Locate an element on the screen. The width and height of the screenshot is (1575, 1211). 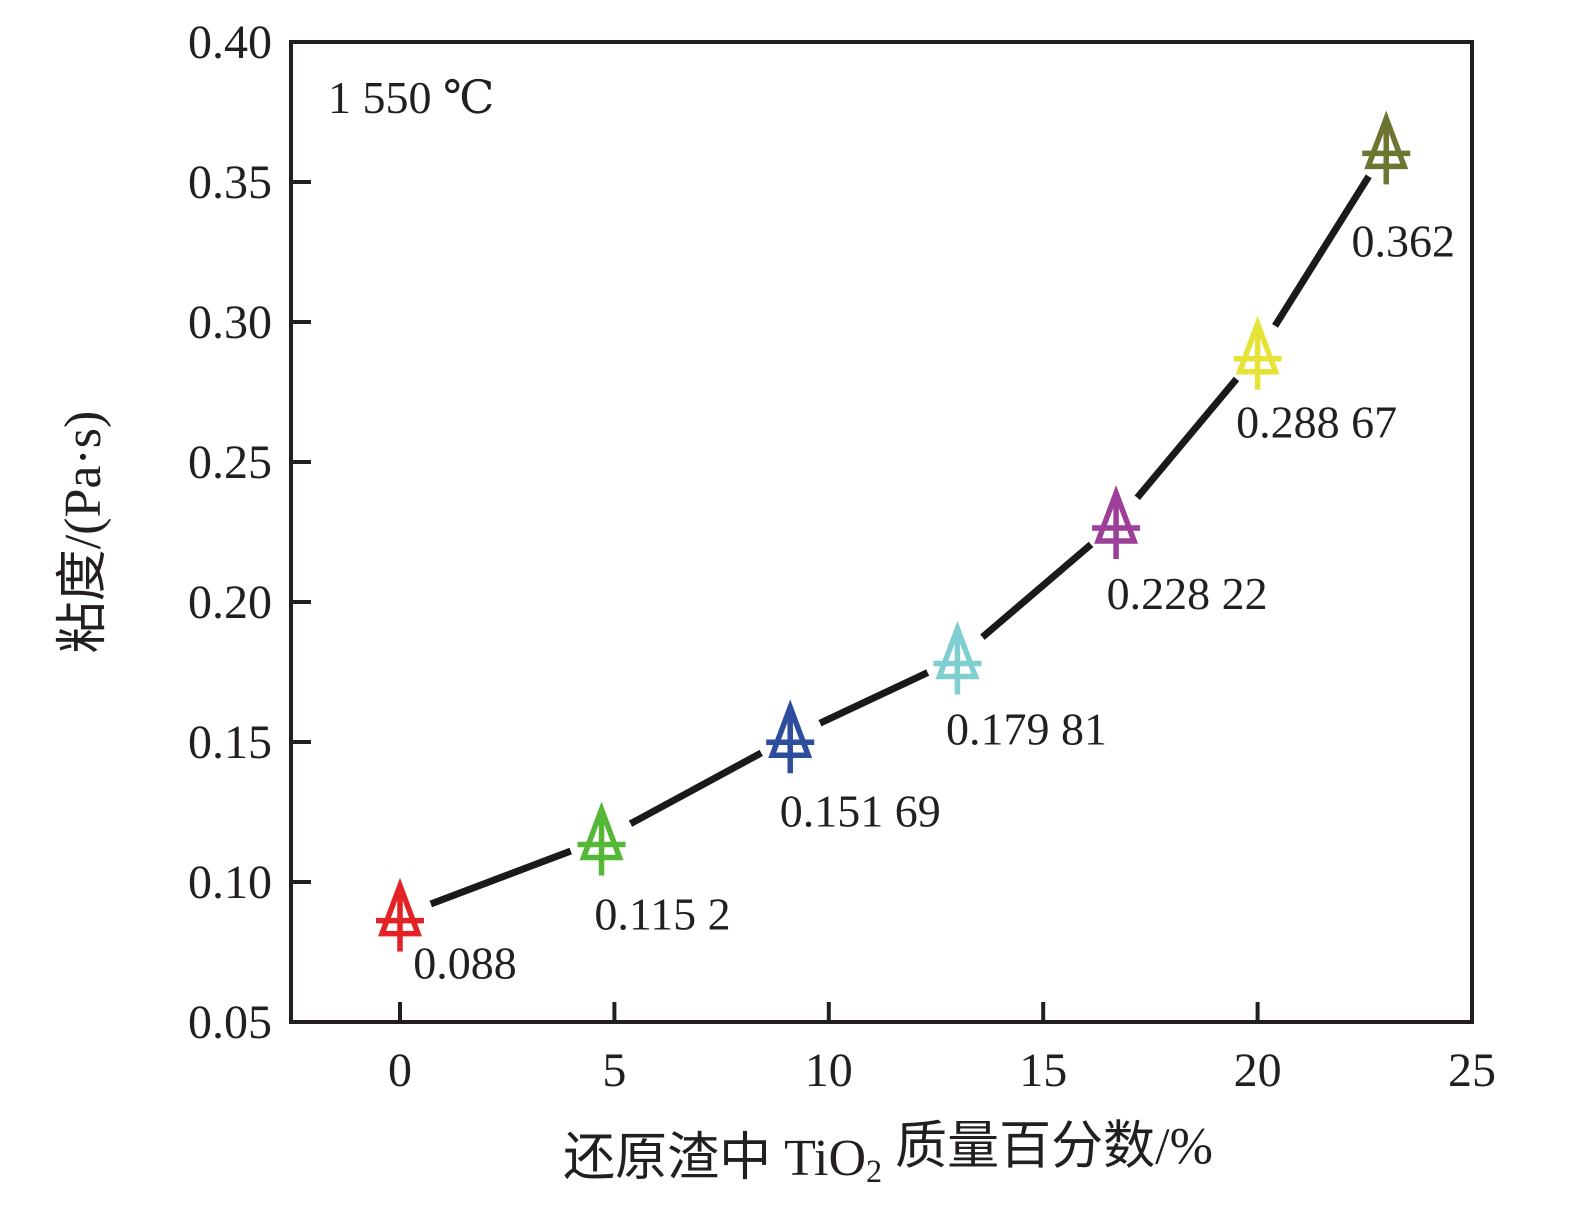
x-tick-label: 10 is located at coordinates (829, 1070).